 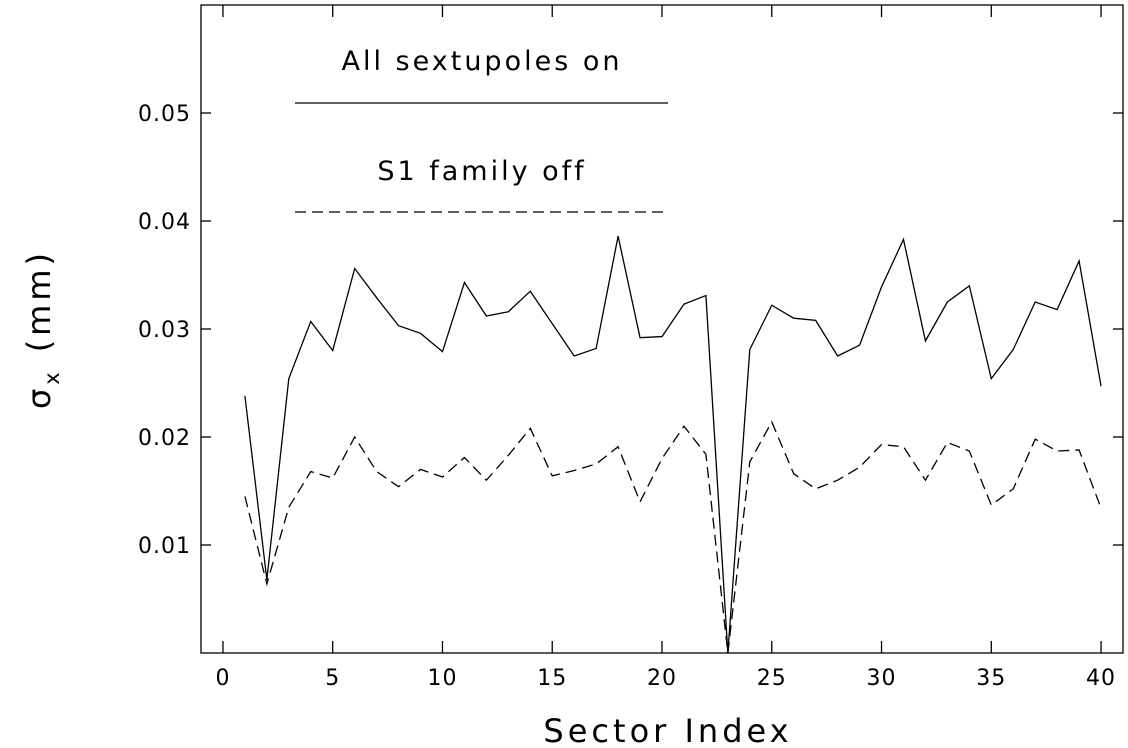 What do you see at coordinates (164, 222) in the screenshot?
I see `y-tick-label: 0.04` at bounding box center [164, 222].